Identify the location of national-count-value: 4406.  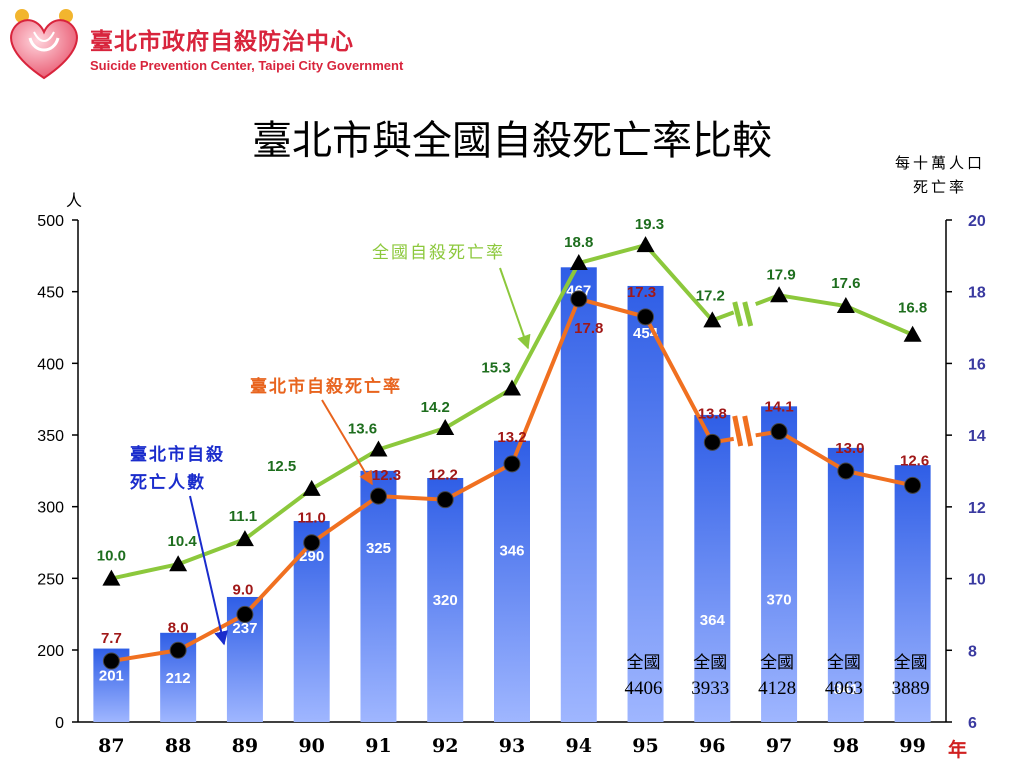
(644, 688).